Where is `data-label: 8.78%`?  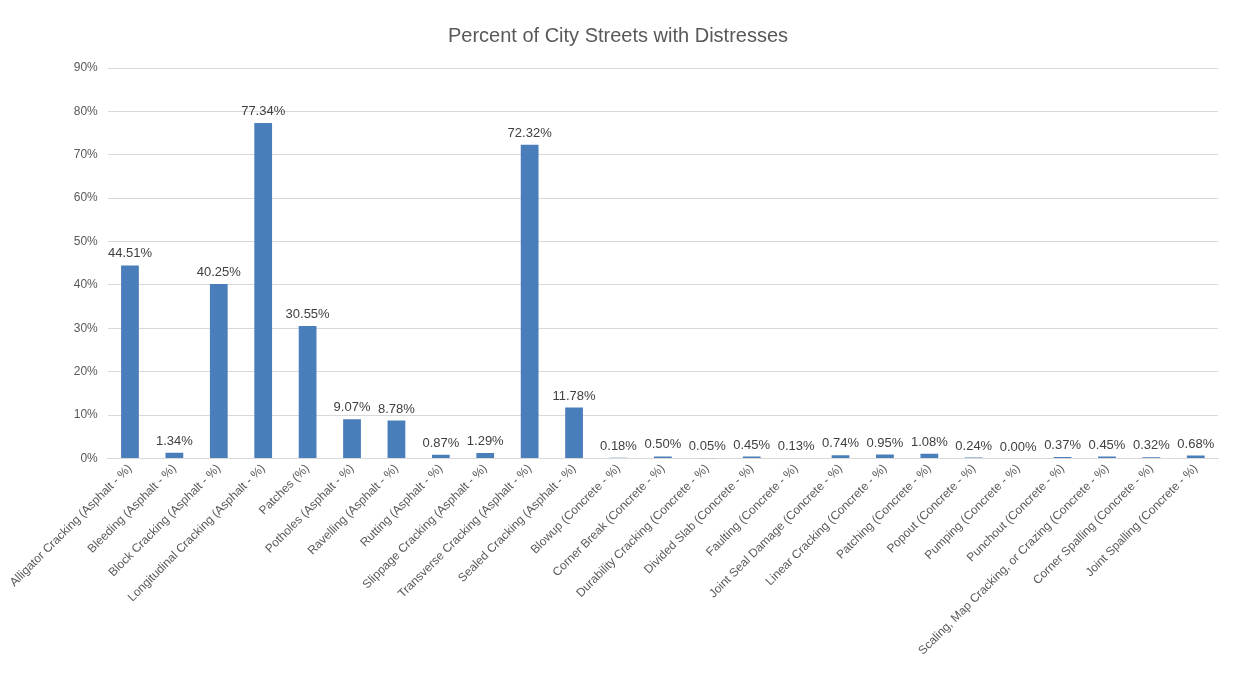
data-label: 8.78% is located at coordinates (396, 408).